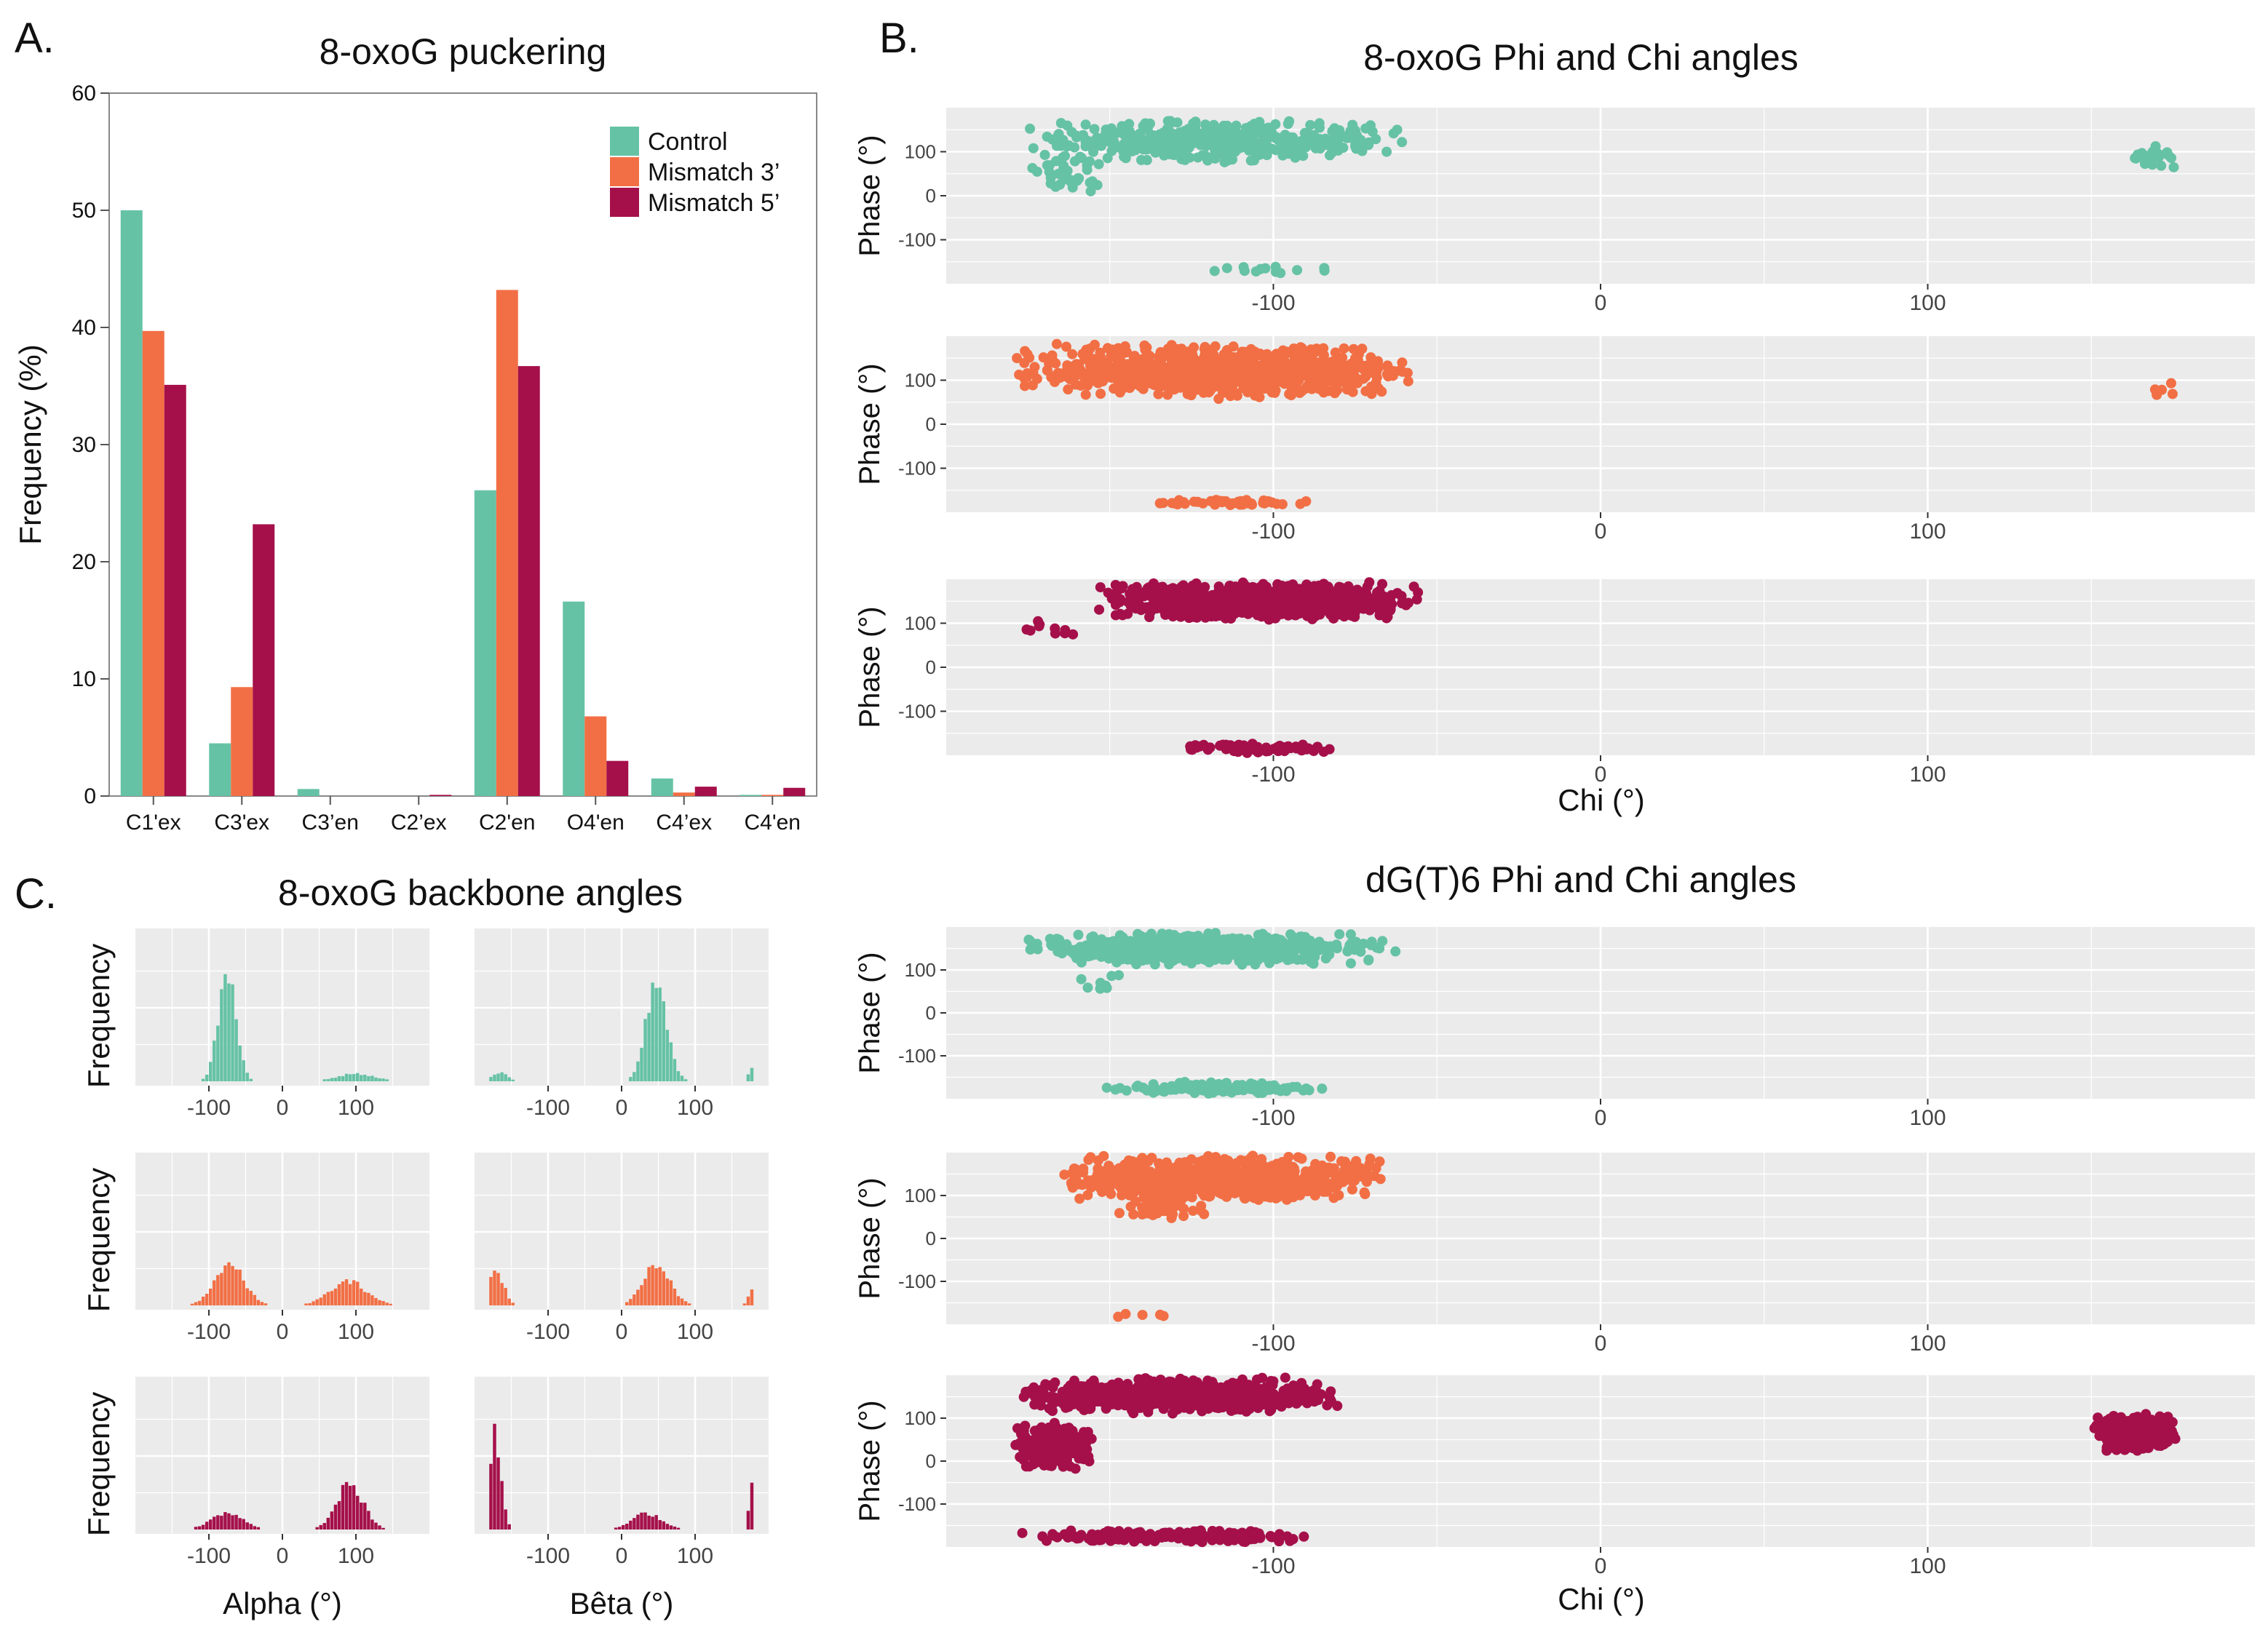 The width and height of the screenshot is (2268, 1627). Describe the element at coordinates (920, 380) in the screenshot. I see `y-tick-label: 100` at that location.